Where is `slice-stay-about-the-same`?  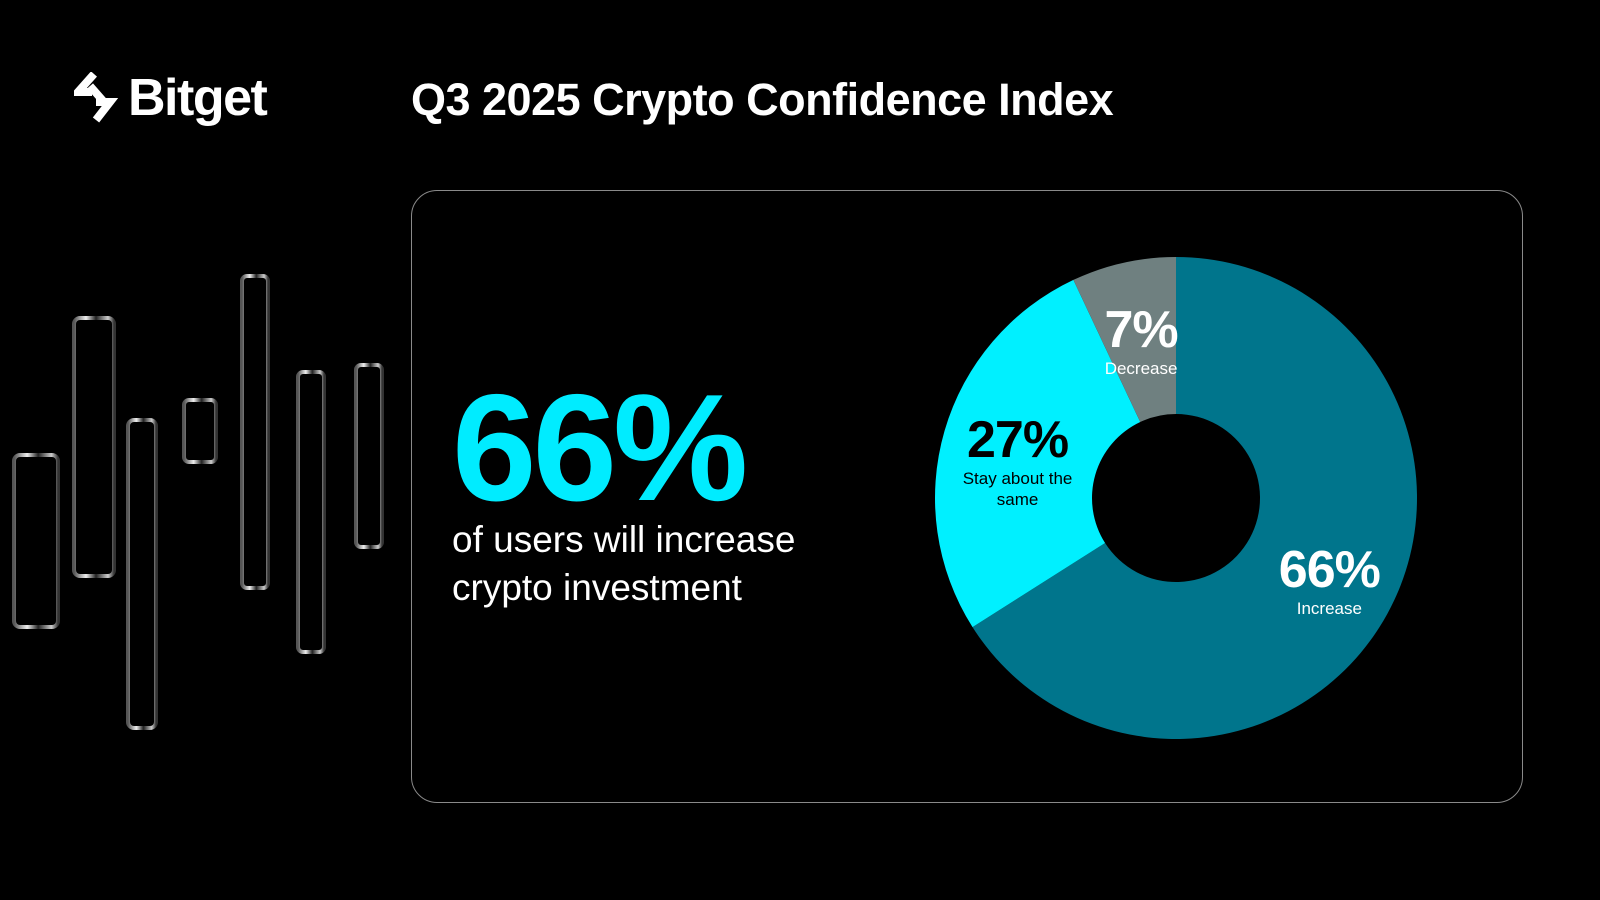
slice-stay-about-the-same is located at coordinates (1037, 453).